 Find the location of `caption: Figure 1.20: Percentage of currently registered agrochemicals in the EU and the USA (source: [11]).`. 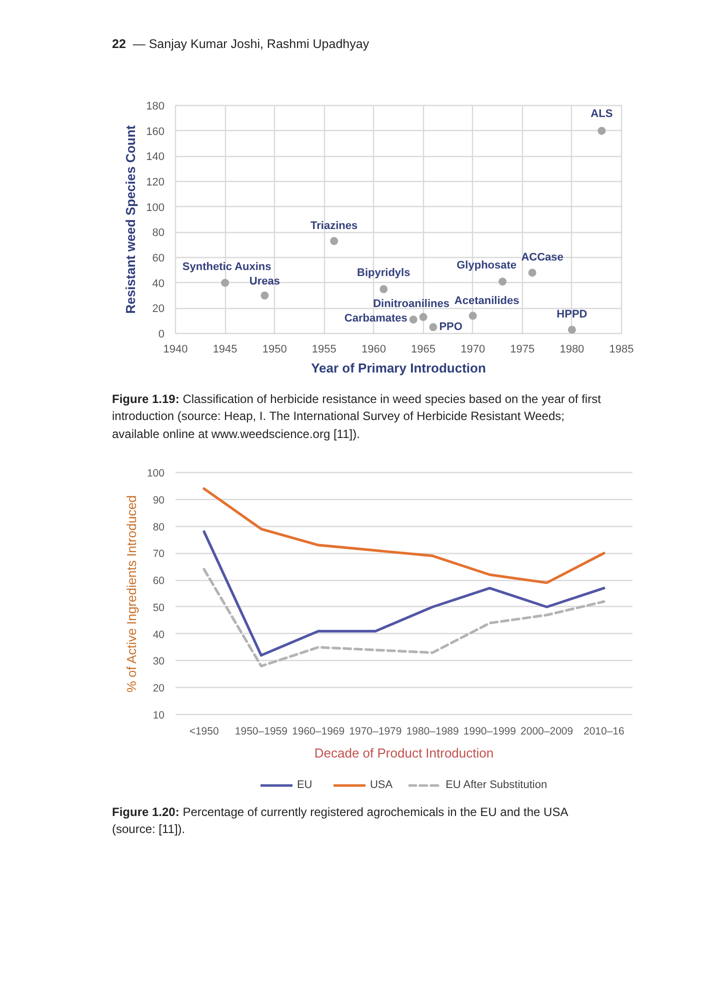

caption: Figure 1.20: Percentage of currently registered agrochemicals in the EU and the USA (source: [11]). is located at coordinates (341, 821).